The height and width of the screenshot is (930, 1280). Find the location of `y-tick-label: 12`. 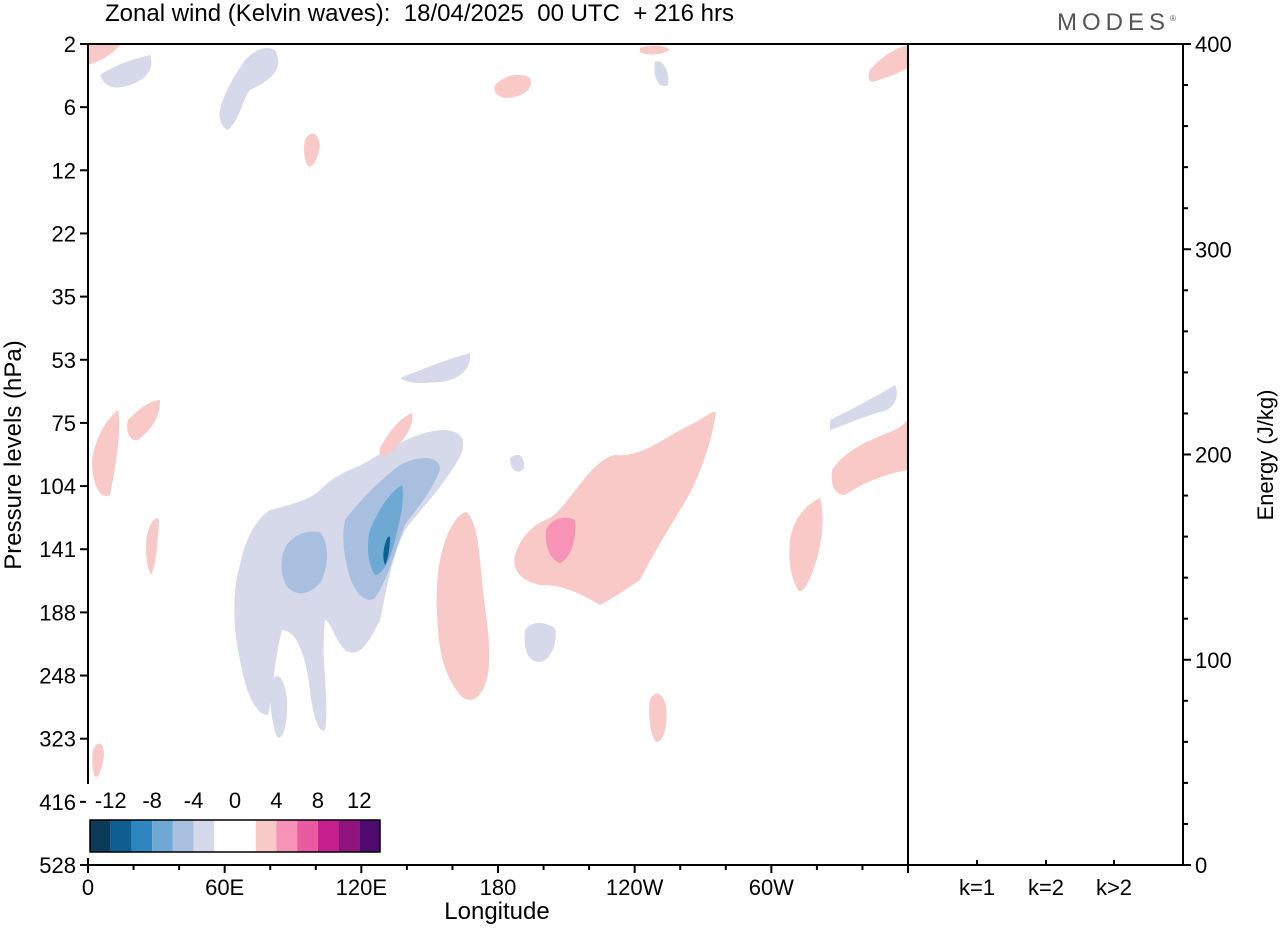

y-tick-label: 12 is located at coordinates (64, 170).